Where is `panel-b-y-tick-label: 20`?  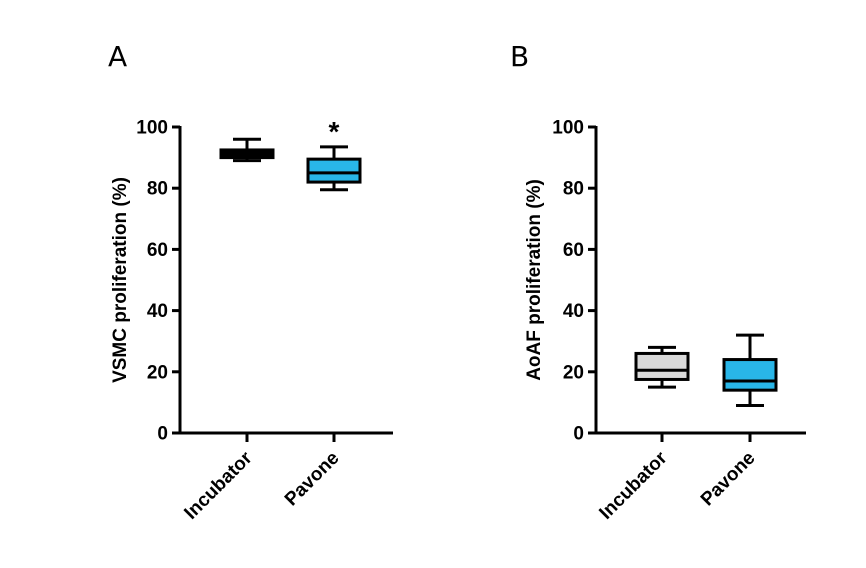
panel-b-y-tick-label: 20 is located at coordinates (573, 372).